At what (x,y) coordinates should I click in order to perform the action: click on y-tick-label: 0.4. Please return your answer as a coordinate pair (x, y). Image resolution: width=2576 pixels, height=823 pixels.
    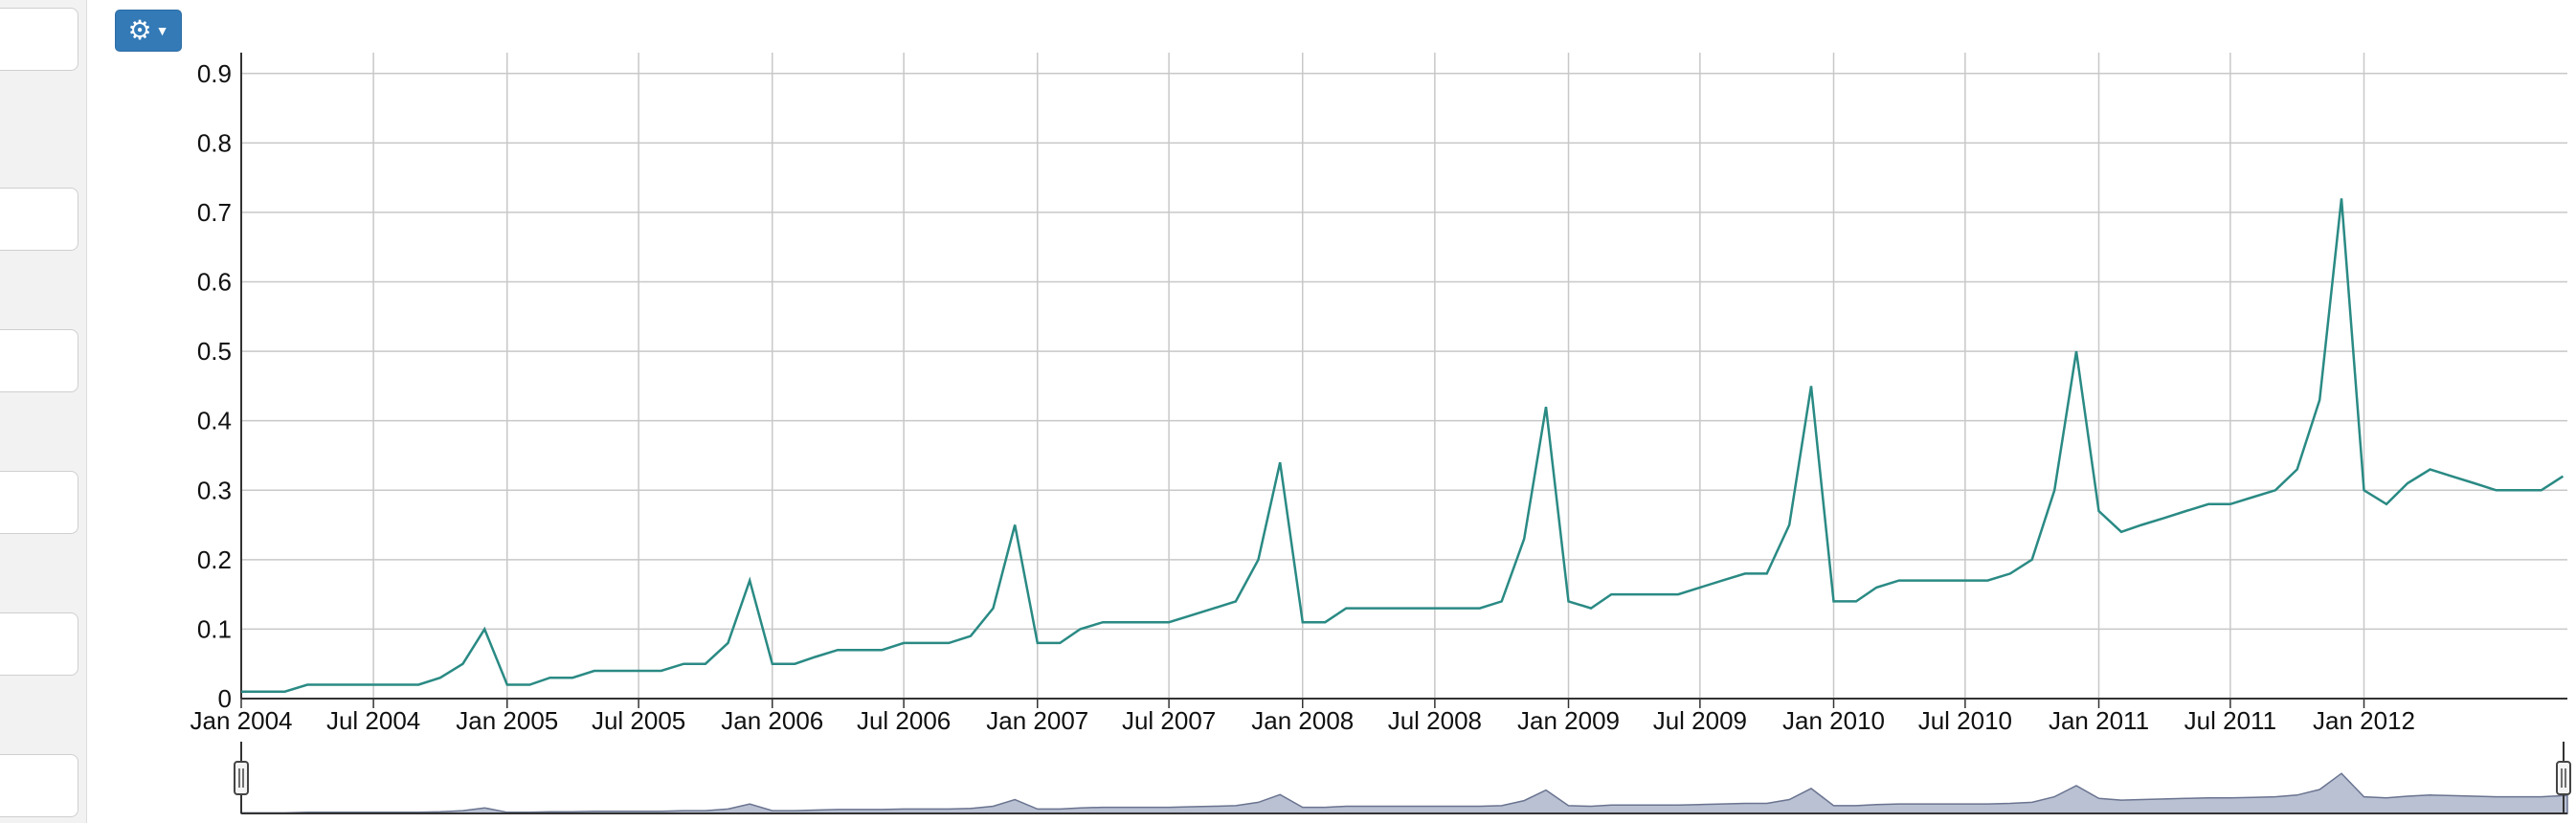
    Looking at the image, I should click on (214, 421).